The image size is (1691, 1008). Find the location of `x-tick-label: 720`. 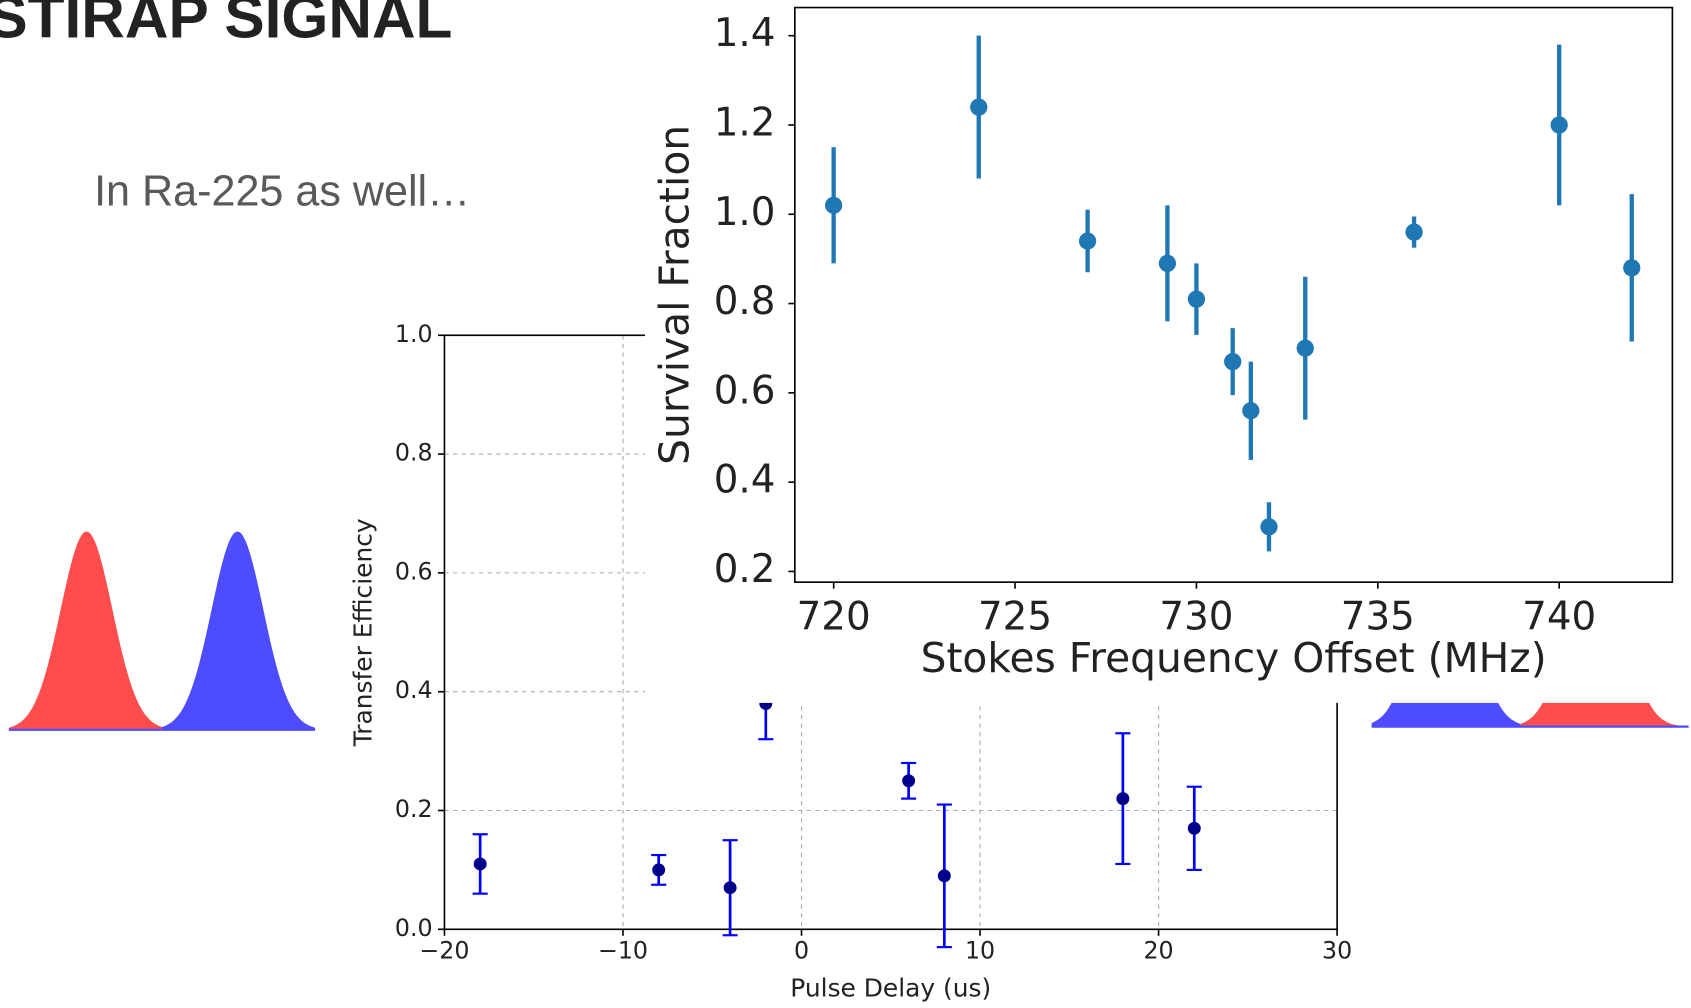

x-tick-label: 720 is located at coordinates (834, 617).